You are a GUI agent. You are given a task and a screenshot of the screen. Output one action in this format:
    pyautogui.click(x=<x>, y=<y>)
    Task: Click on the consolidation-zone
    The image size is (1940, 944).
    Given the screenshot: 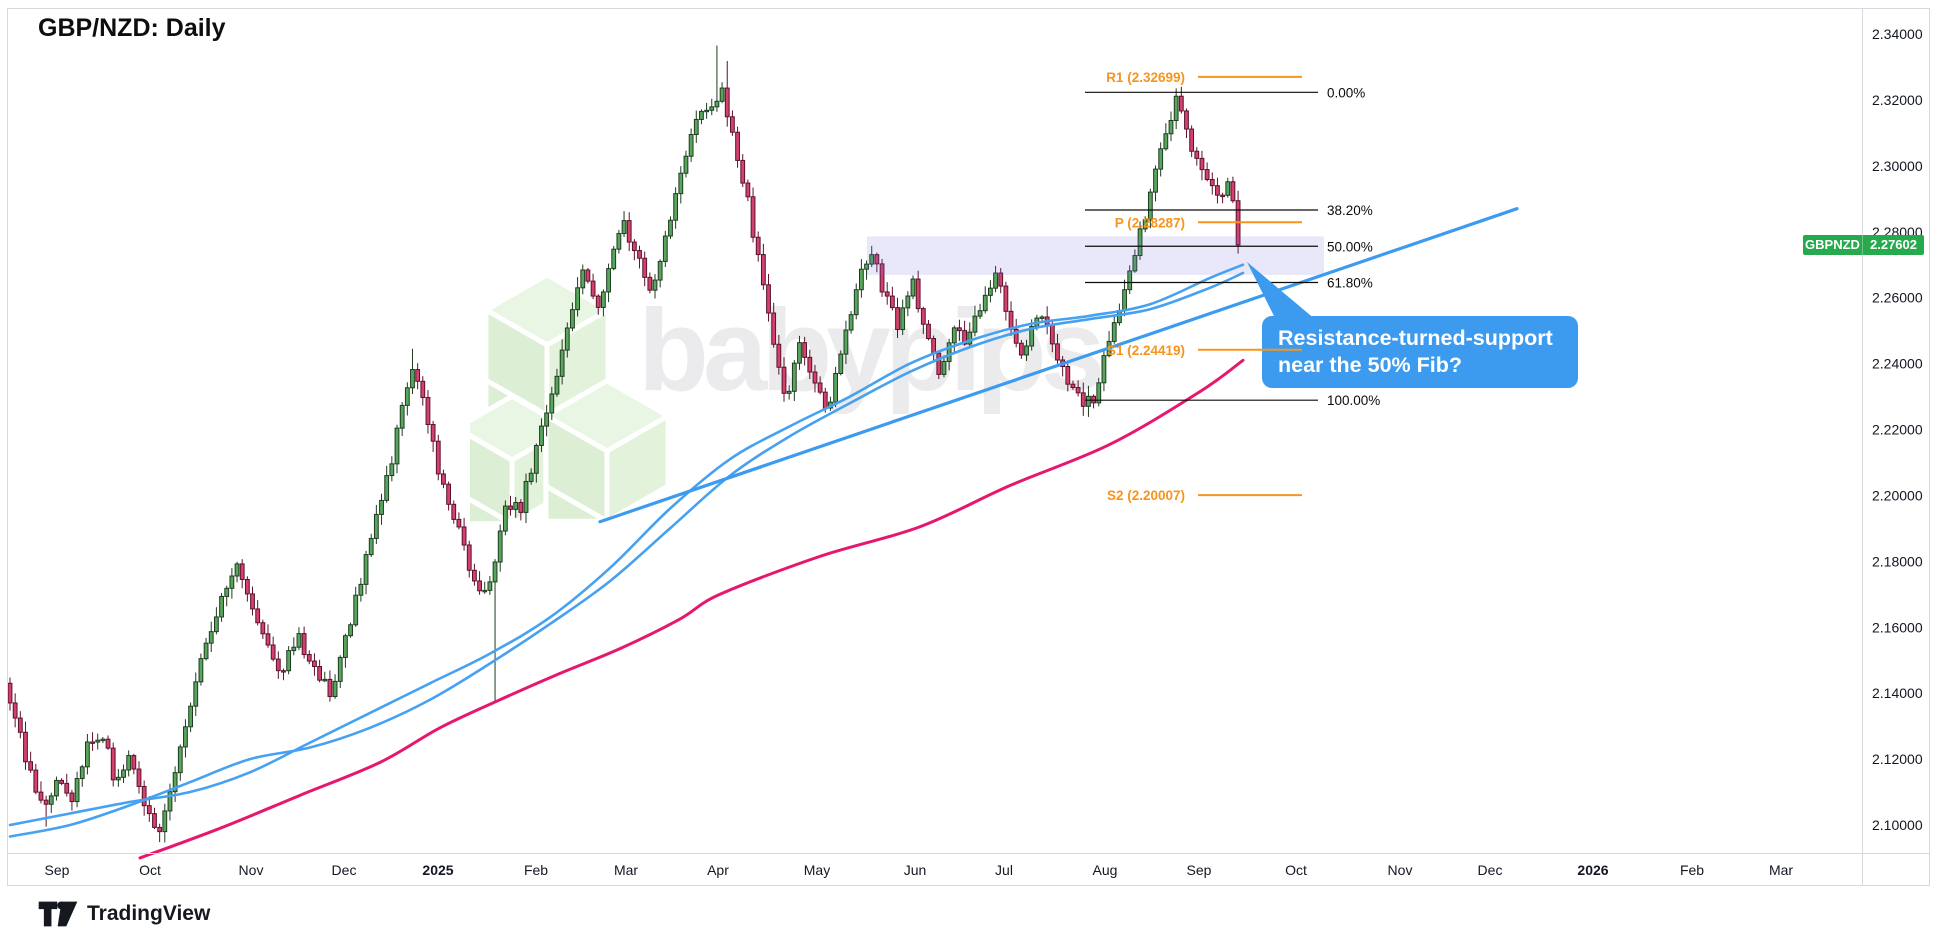 What is the action you would take?
    pyautogui.click(x=1095, y=255)
    